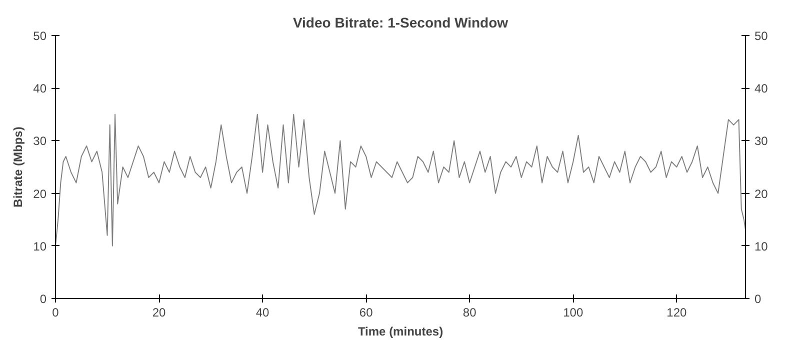  Describe the element at coordinates (761, 141) in the screenshot. I see `y2-tick-label: 30` at that location.